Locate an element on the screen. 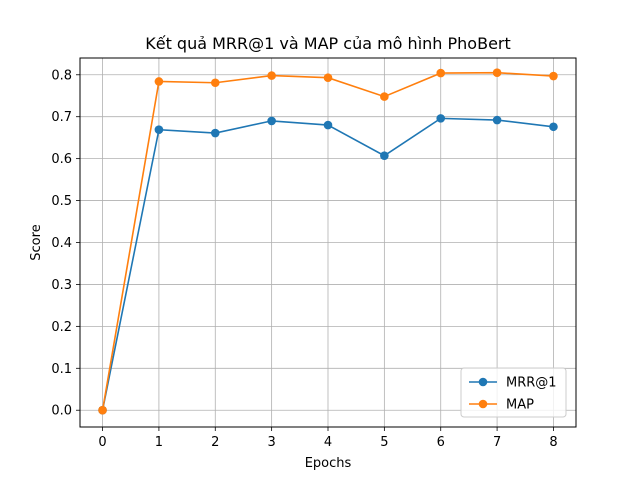 The height and width of the screenshot is (480, 640). y-tick-label: 0.7 is located at coordinates (61, 117).